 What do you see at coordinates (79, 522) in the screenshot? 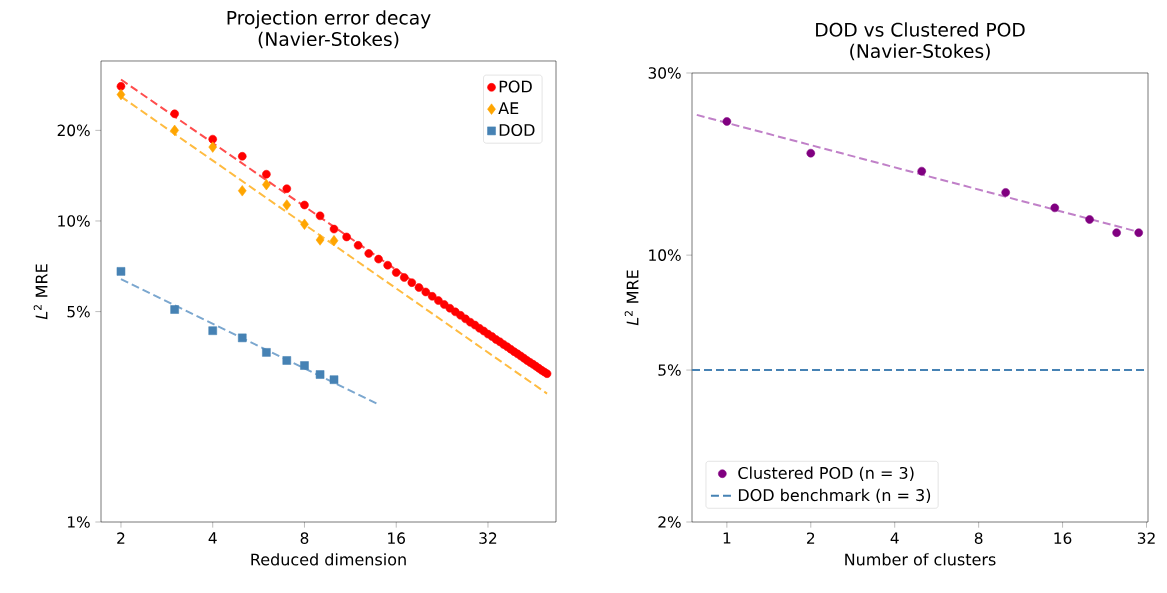
I see `y-tick-label: 1%` at bounding box center [79, 522].